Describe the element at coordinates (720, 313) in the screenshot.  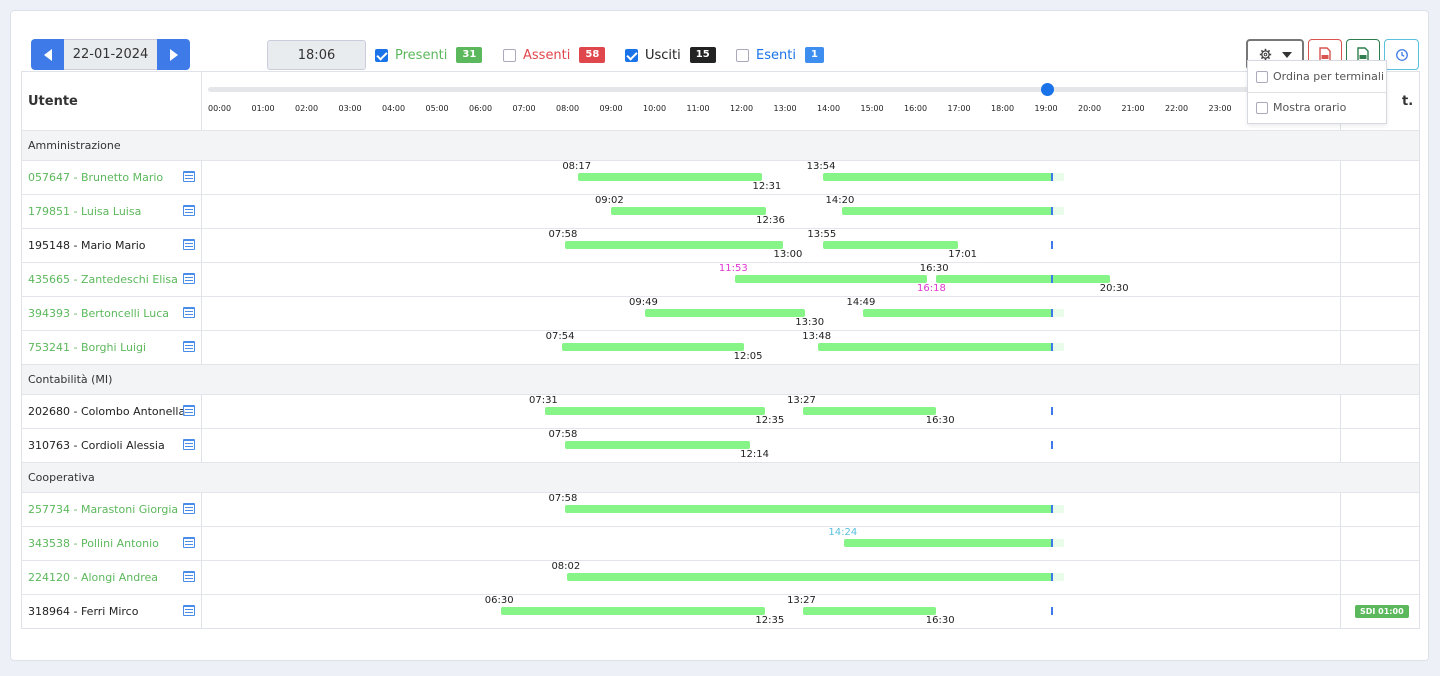
I see `table-row: 394393 - Bertoncelli Luca 09:49 13:30 14:49` at that location.